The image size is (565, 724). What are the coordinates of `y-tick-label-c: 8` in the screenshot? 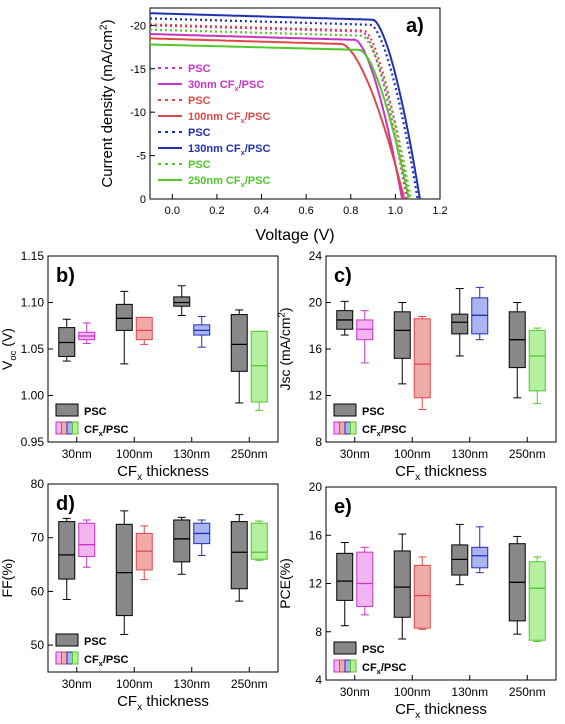 It's located at (318, 442).